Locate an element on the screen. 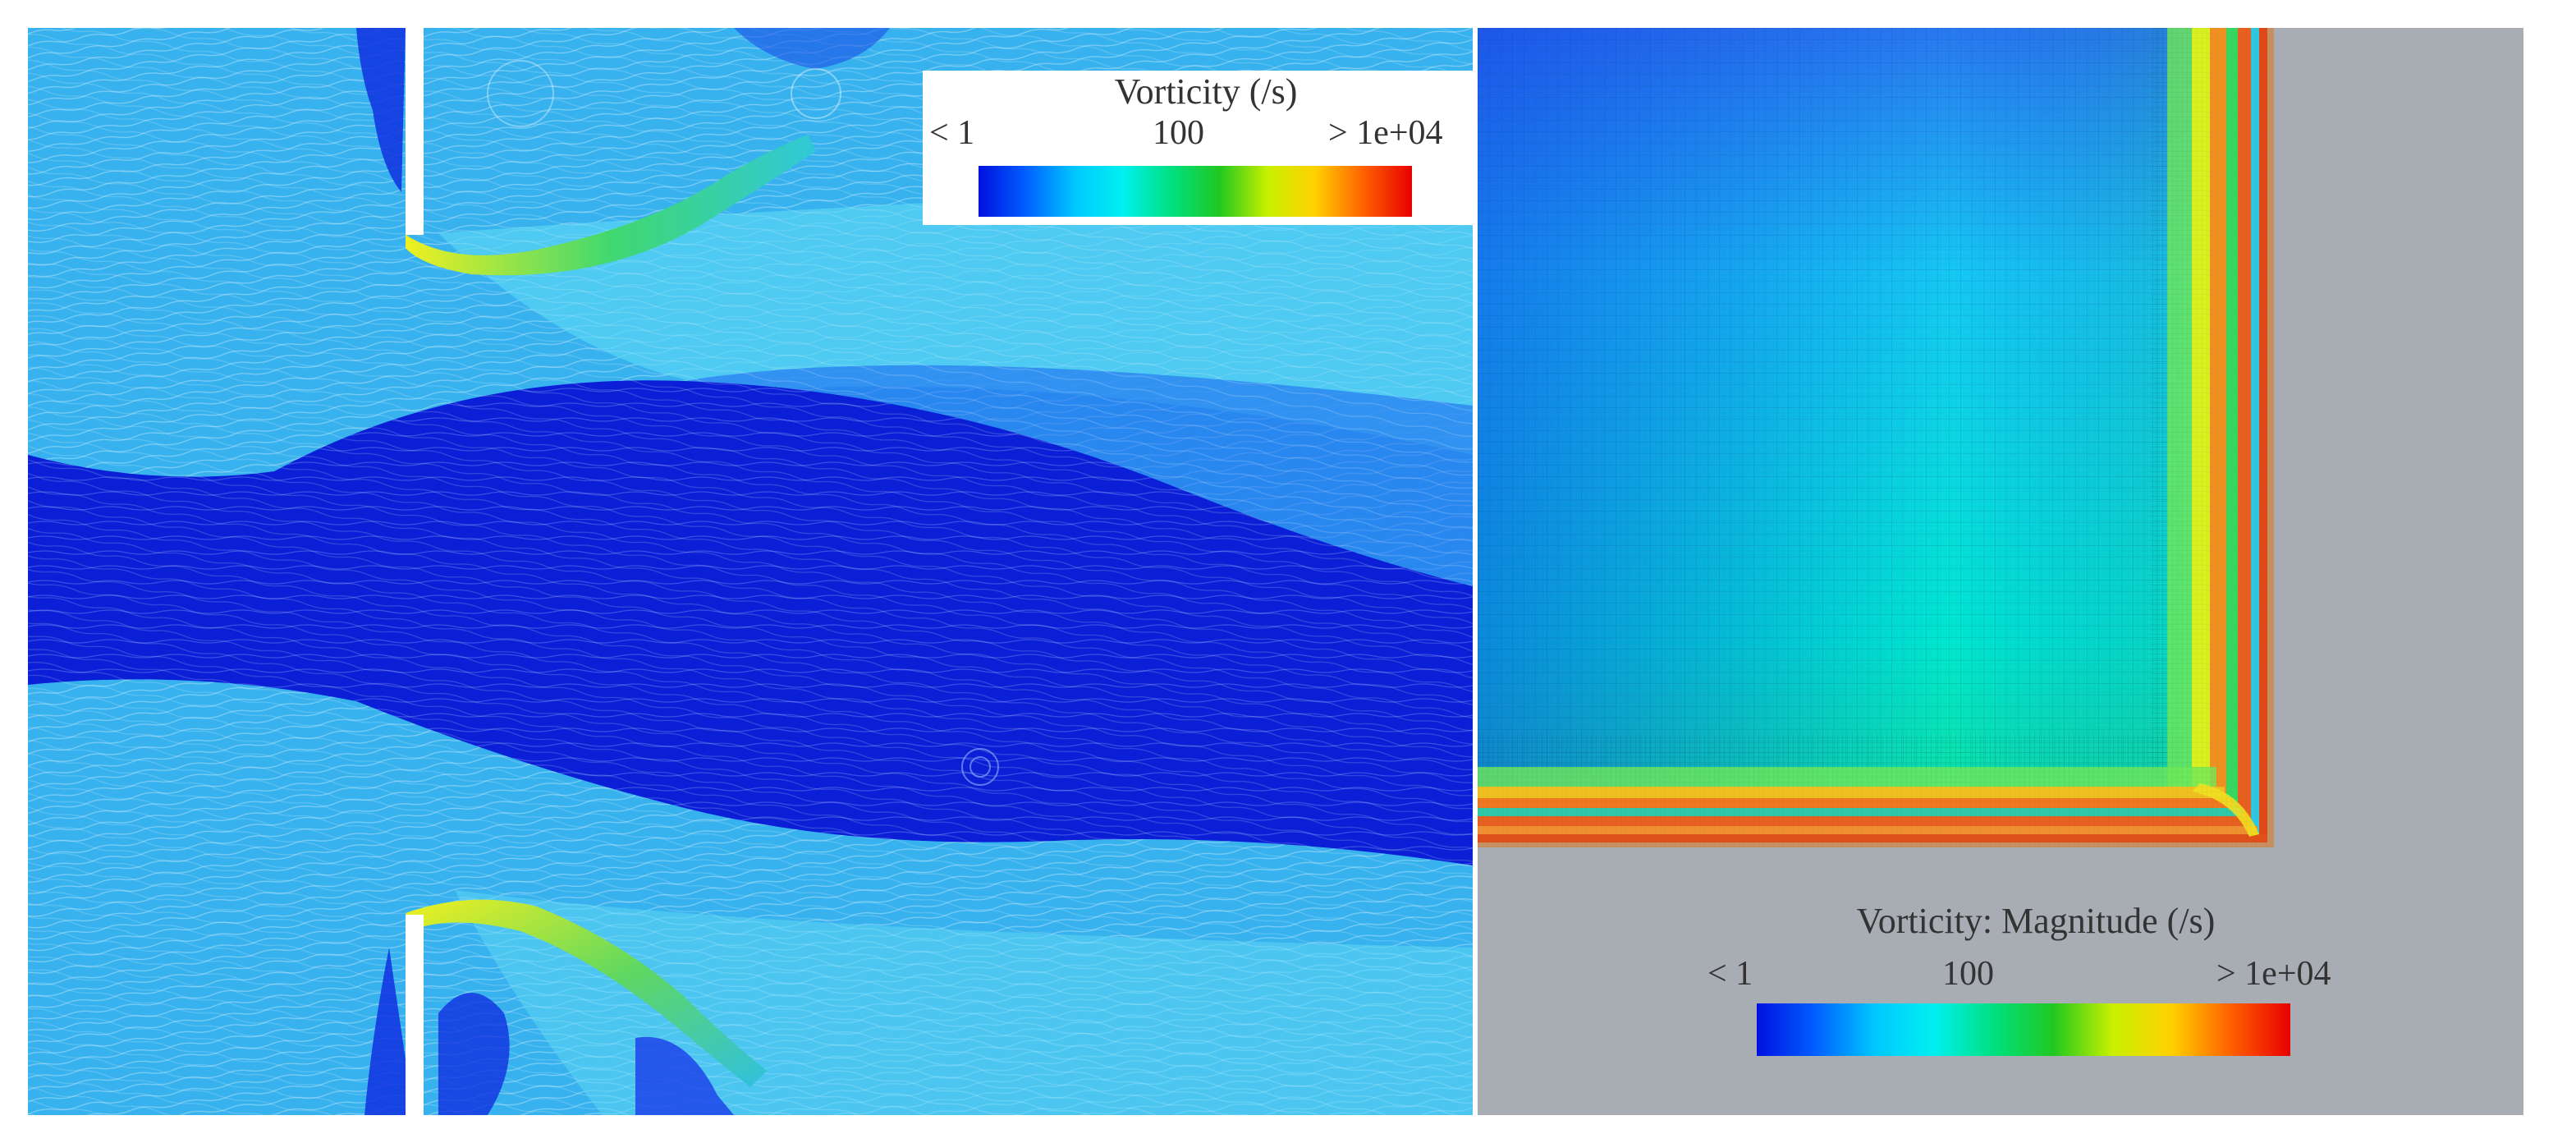  vorticity-colorbar-legend: Vorticity (/s) < 1 100 > 1e+04 is located at coordinates (1198, 148).